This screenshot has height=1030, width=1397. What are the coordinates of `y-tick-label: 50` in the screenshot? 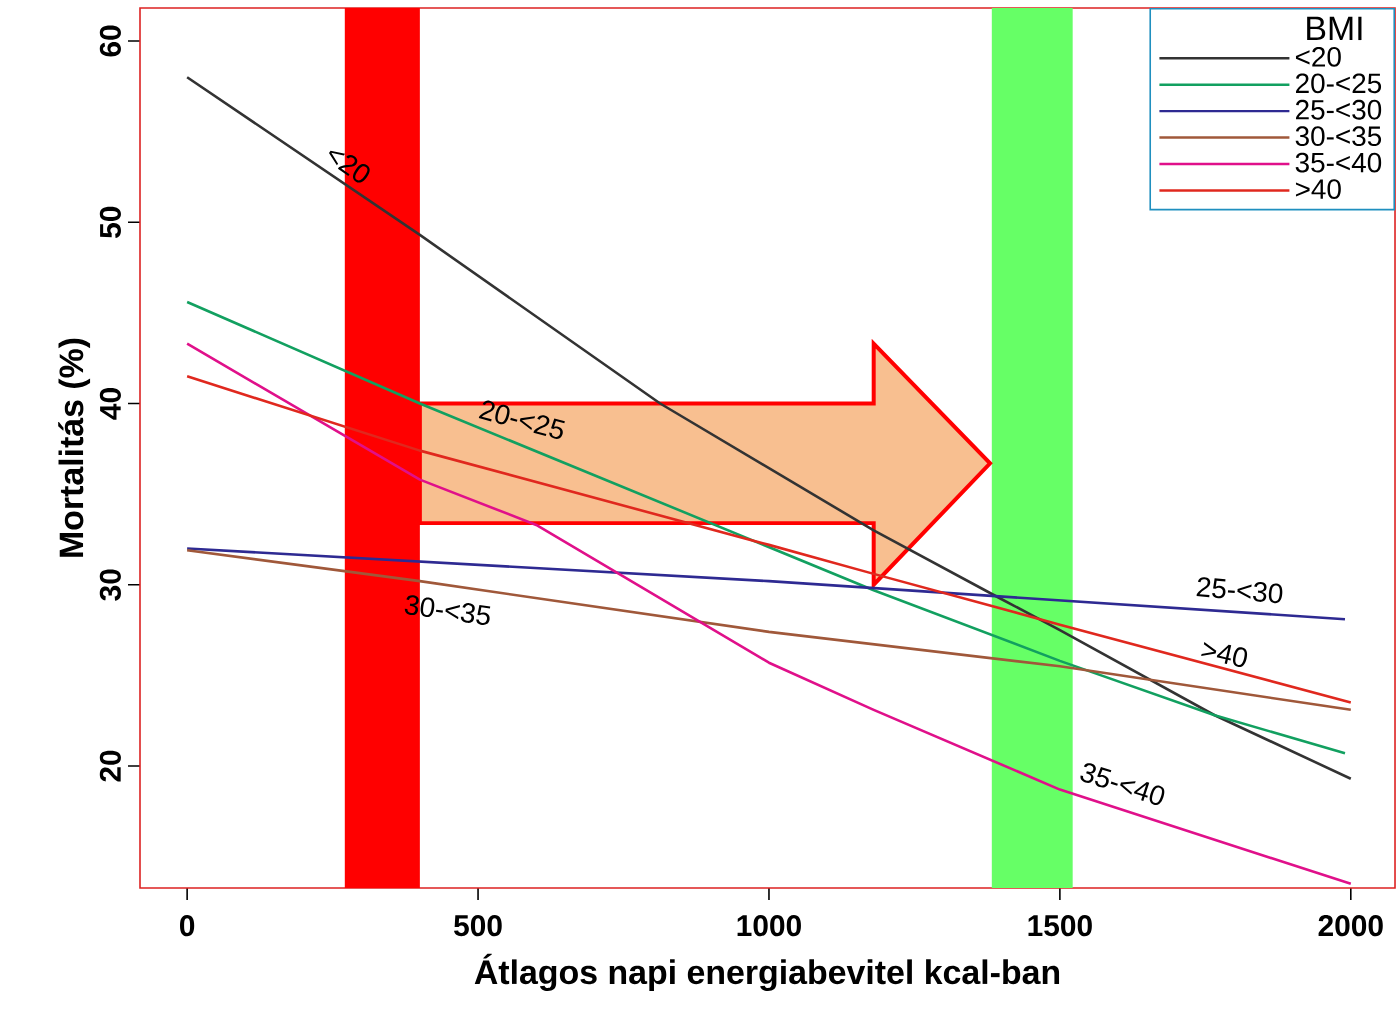 It's located at (110, 222).